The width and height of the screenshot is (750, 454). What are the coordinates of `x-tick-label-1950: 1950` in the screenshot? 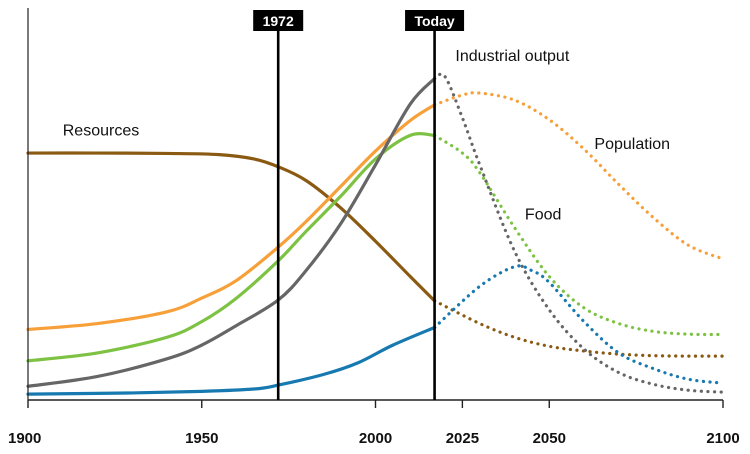 It's located at (201, 438).